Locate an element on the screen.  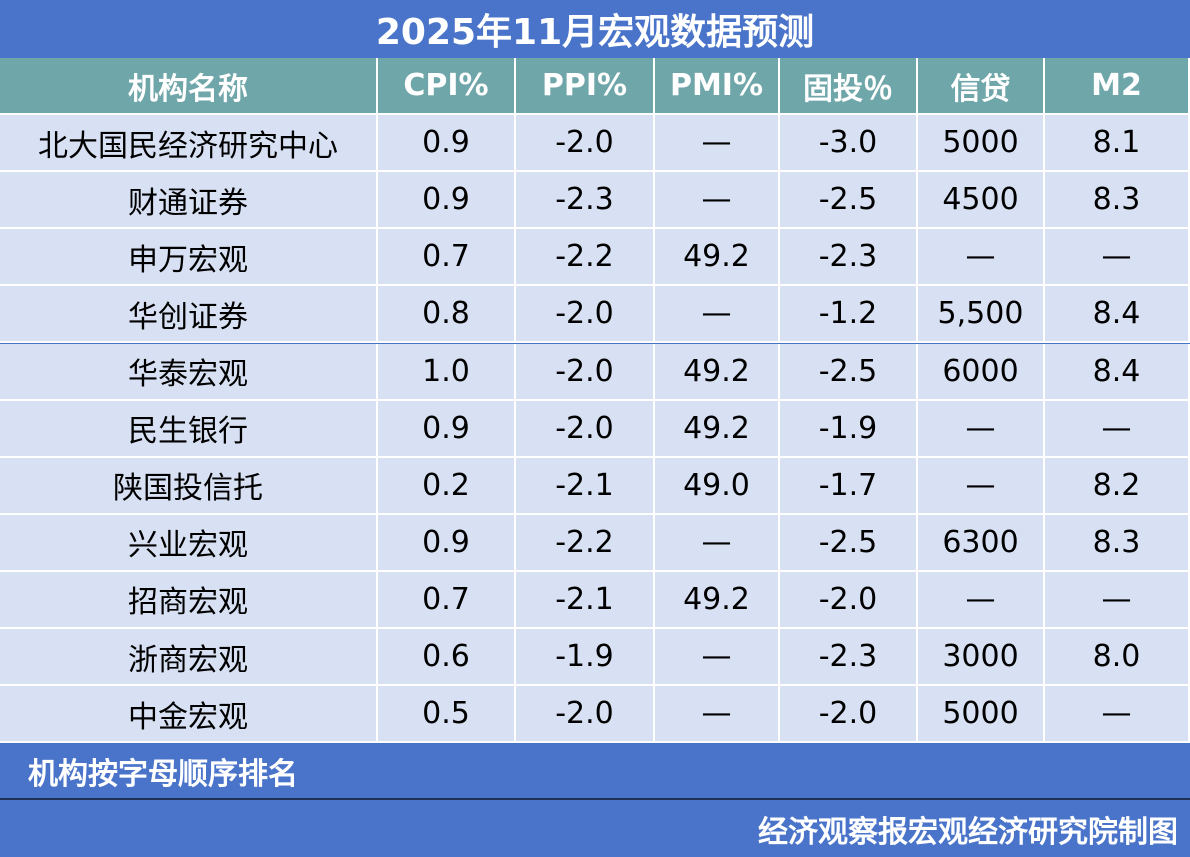
column-header: PPI% is located at coordinates (585, 87).